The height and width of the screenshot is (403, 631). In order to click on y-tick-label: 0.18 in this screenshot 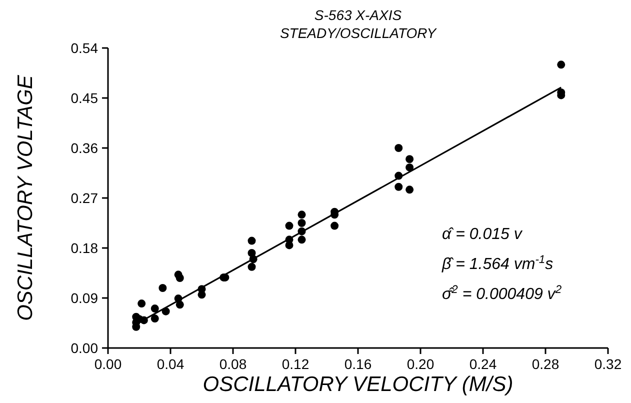, I will do `click(84, 248)`.